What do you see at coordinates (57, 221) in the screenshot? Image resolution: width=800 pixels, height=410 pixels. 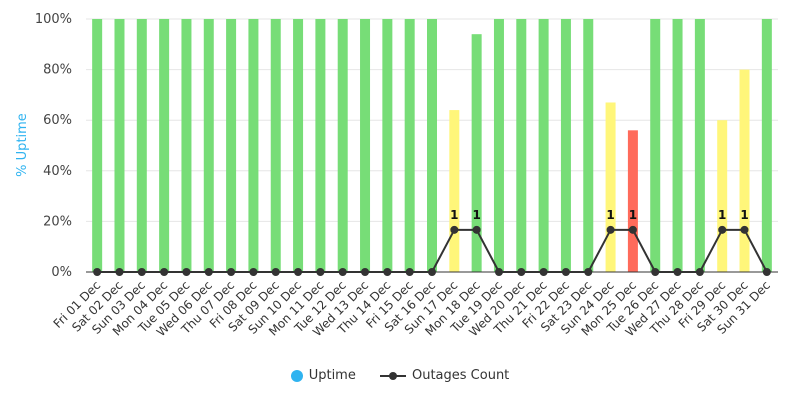 I see `y-tick-label: 20%` at bounding box center [57, 221].